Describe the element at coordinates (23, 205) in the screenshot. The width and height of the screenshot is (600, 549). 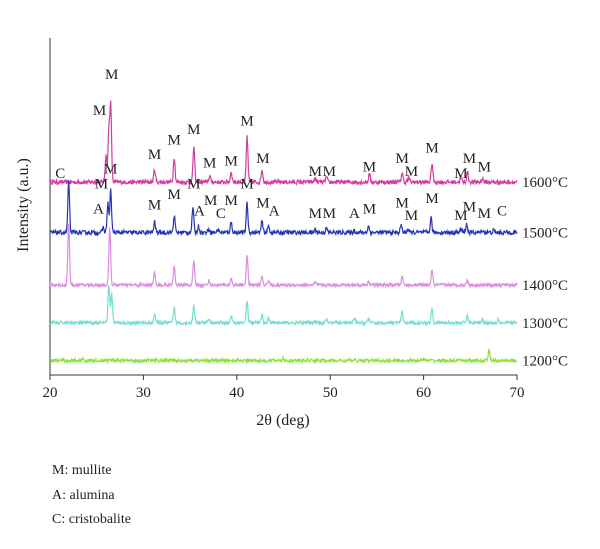
I see `y-axis-label: Intensity (a.u.)` at that location.